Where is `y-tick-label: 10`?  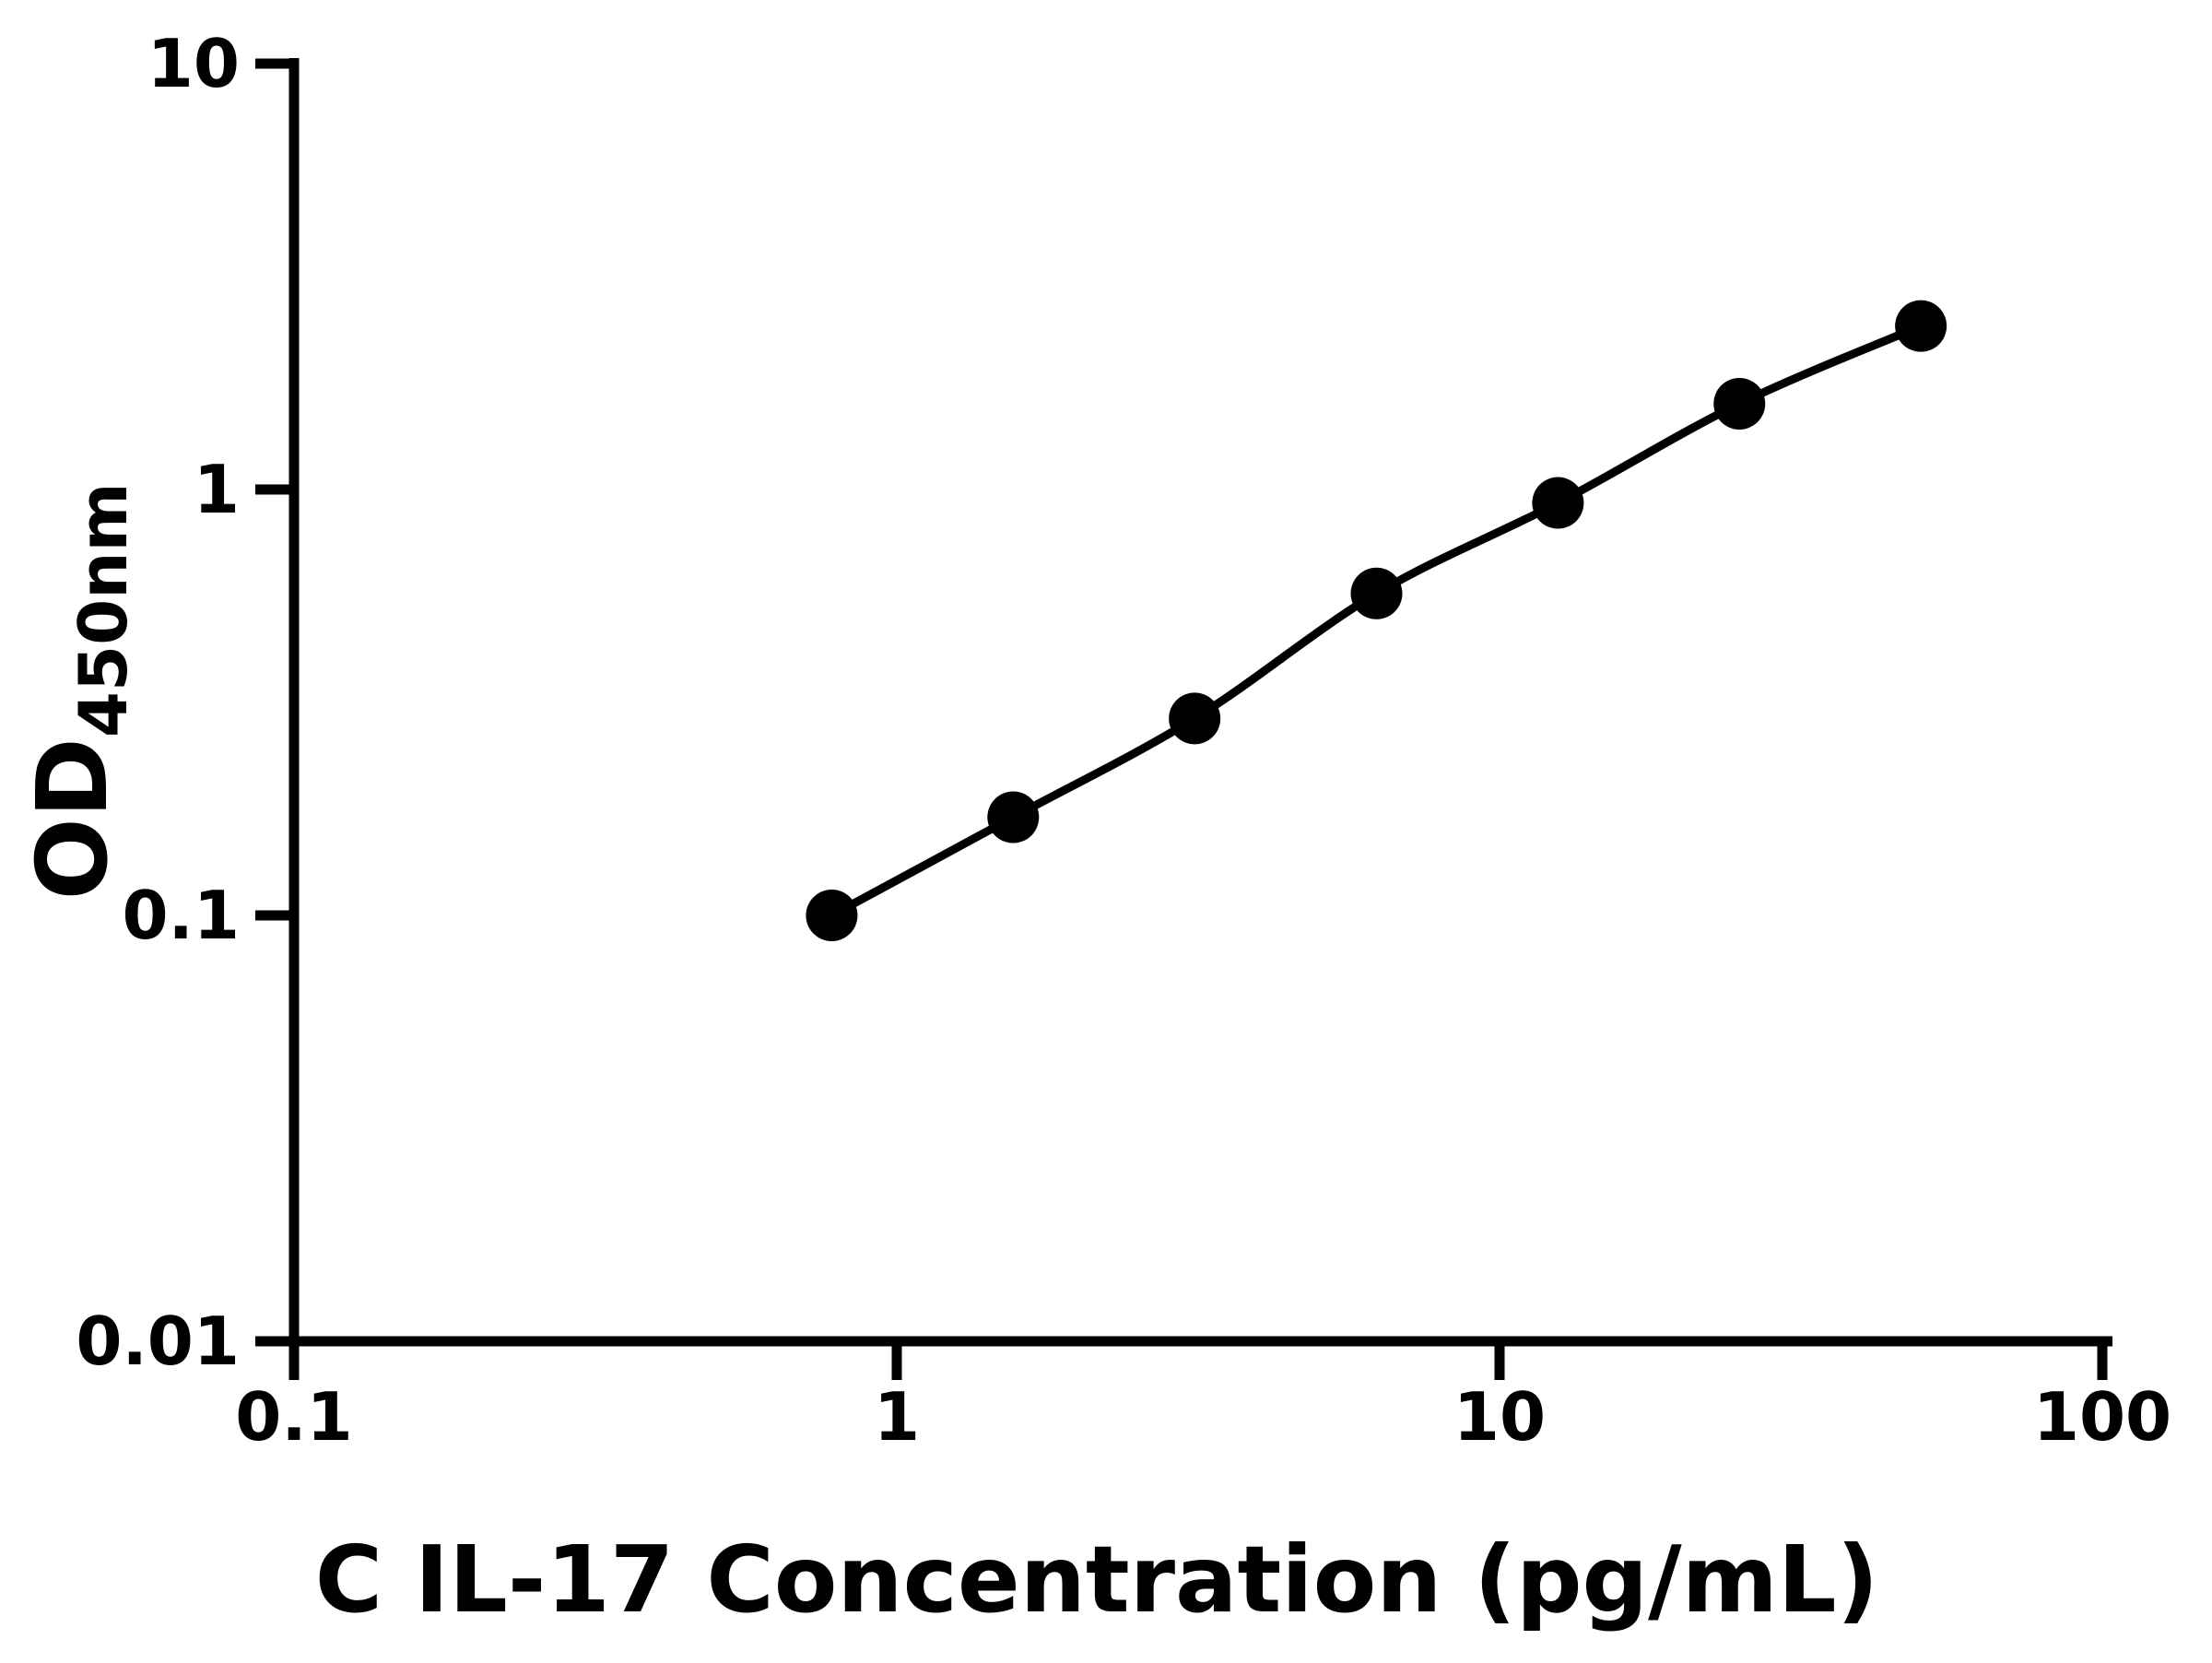
y-tick-label: 10 is located at coordinates (193, 63).